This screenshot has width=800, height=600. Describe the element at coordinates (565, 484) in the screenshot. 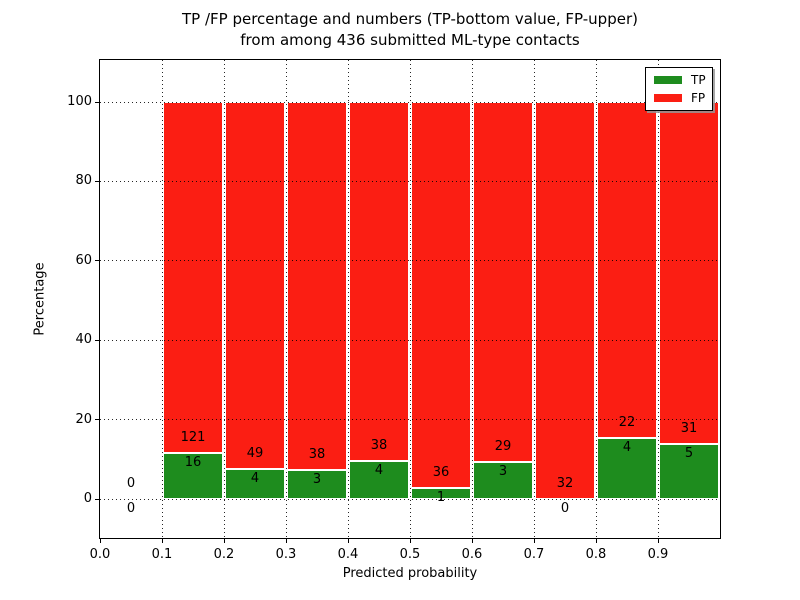

I see `fp-count-label: 32` at that location.